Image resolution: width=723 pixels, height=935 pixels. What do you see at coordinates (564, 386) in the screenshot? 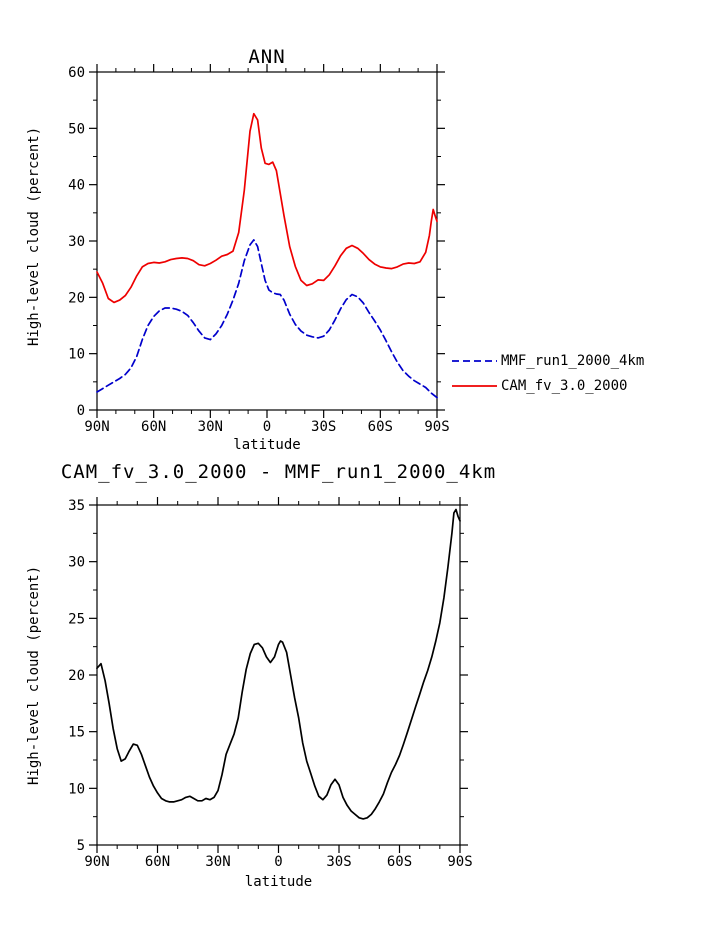
I see `legend-label-cam: CAM_fv_3.0_2000` at bounding box center [564, 386].